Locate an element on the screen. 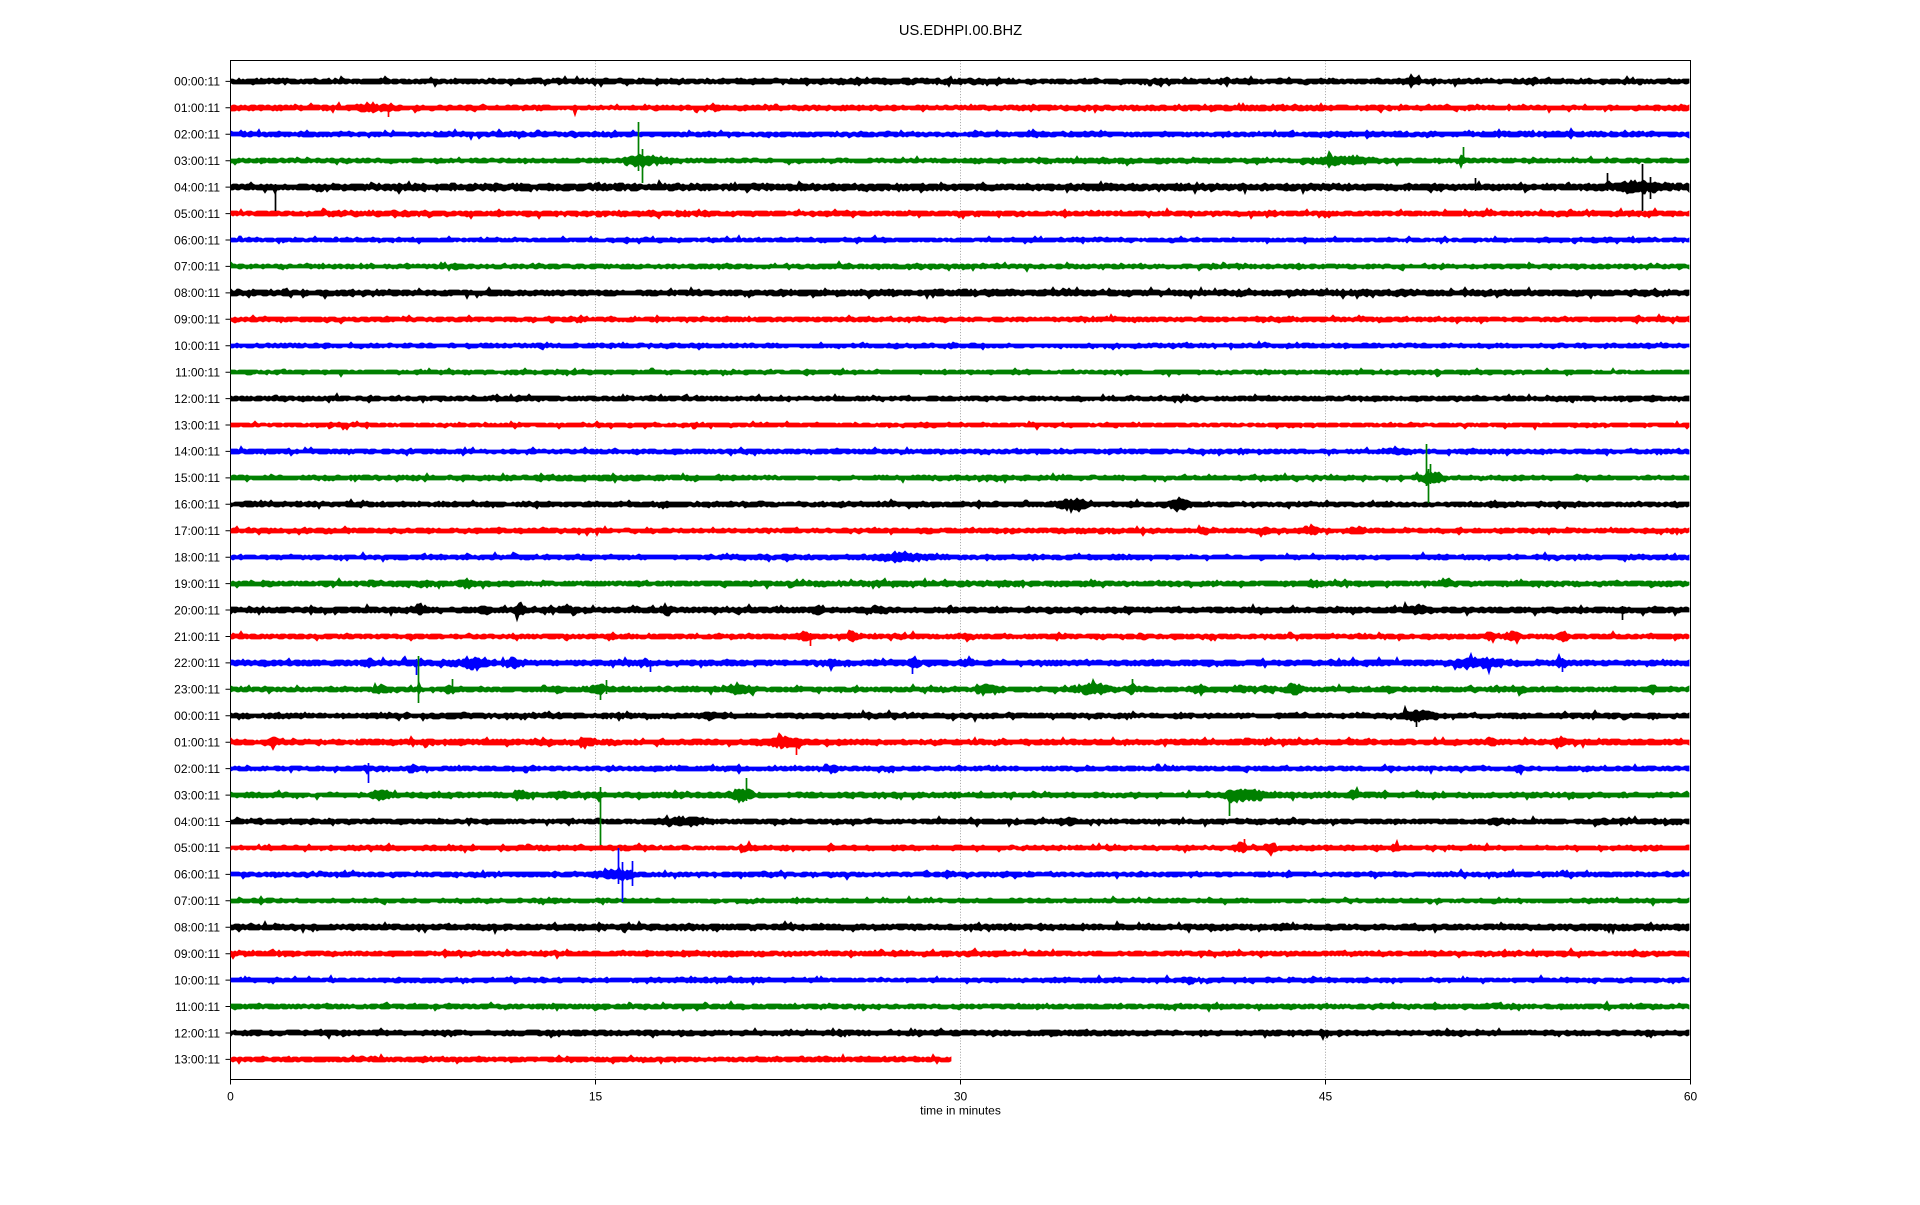 This screenshot has height=1205, width=1920. svg-text: 0 is located at coordinates (230, 1096).